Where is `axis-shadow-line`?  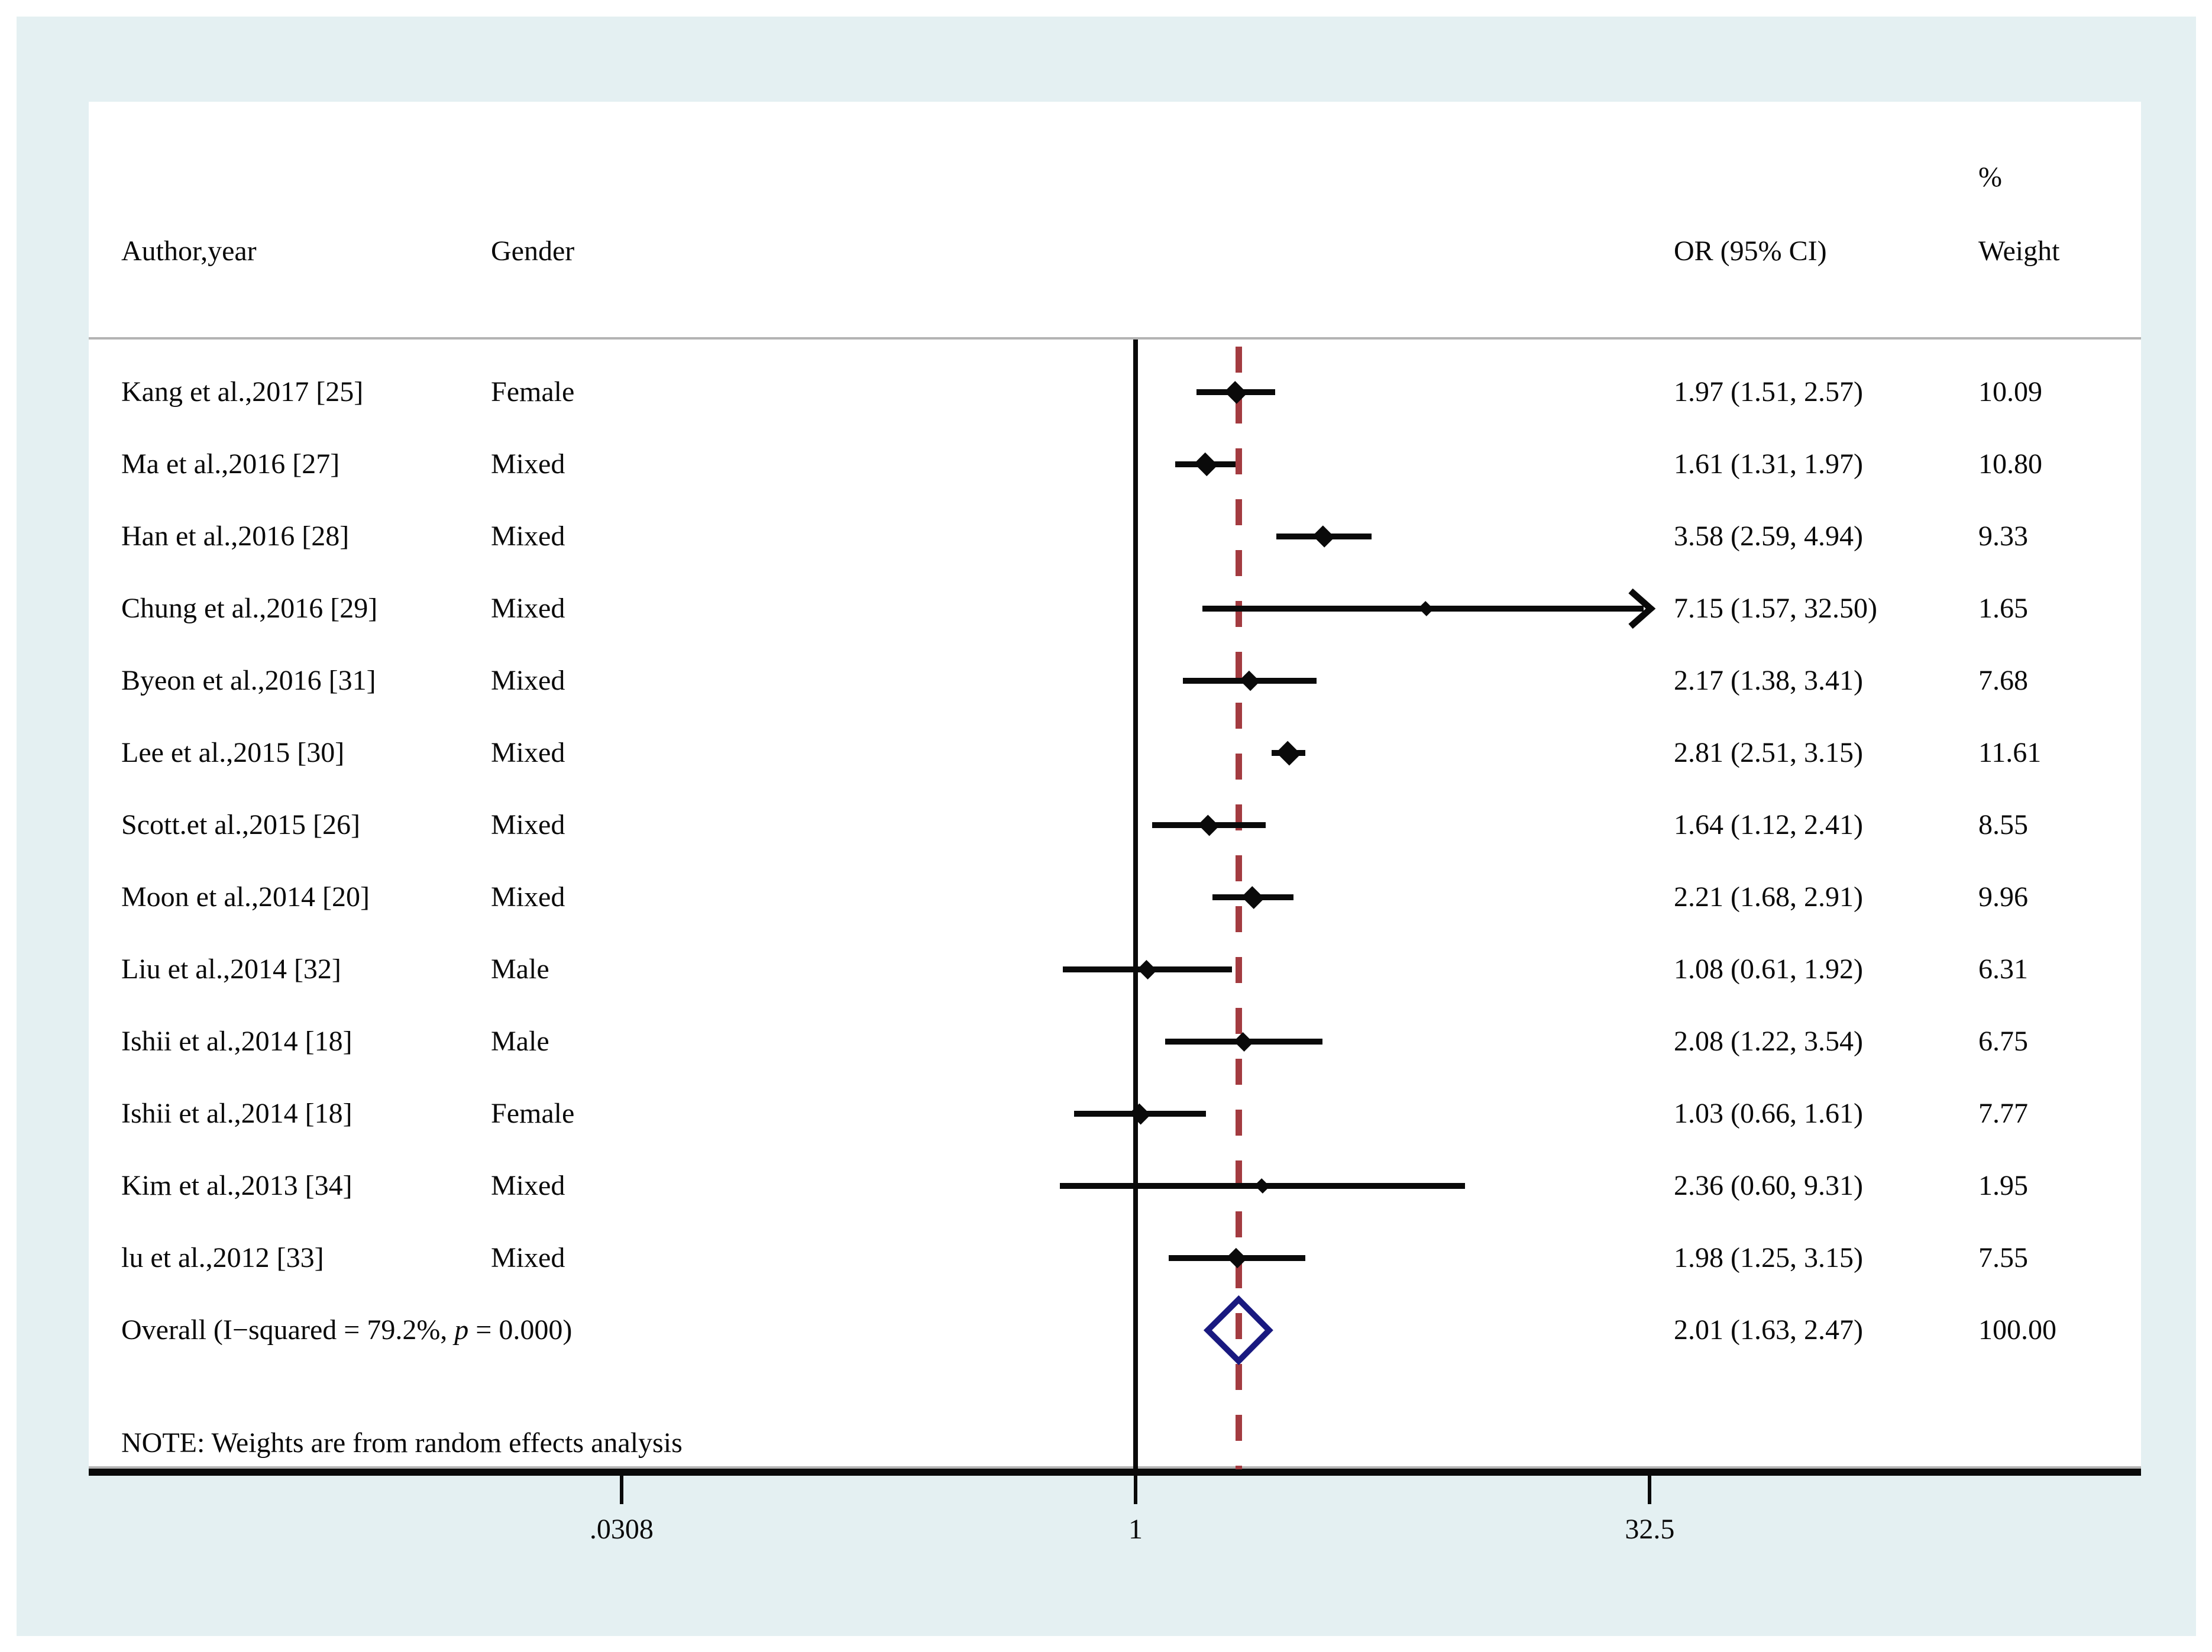
axis-shadow-line is located at coordinates (1115, 1467).